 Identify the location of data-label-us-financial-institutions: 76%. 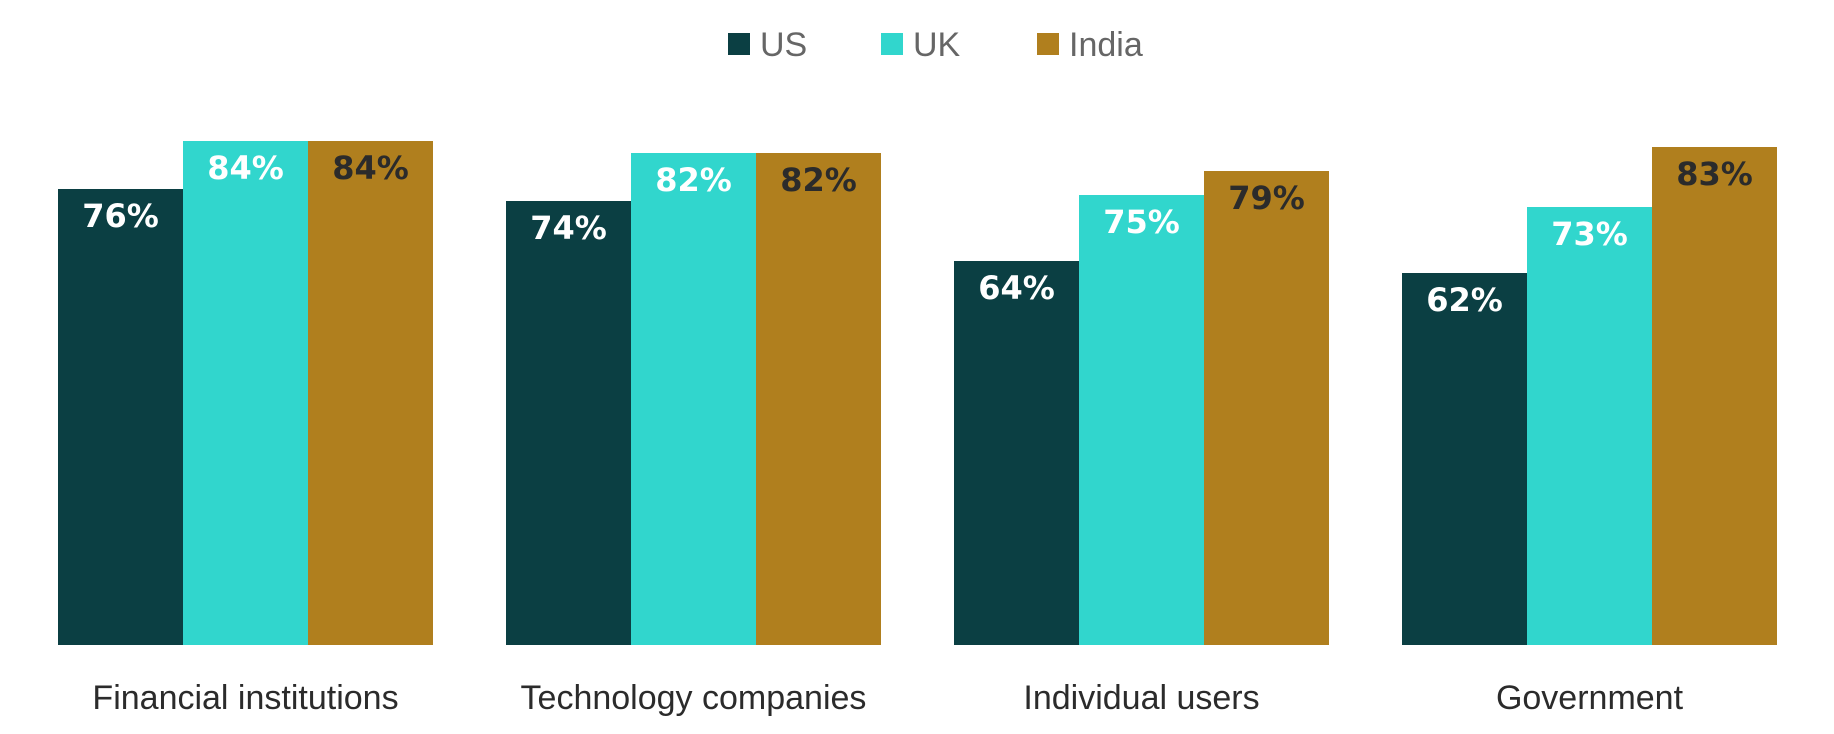
(120, 216).